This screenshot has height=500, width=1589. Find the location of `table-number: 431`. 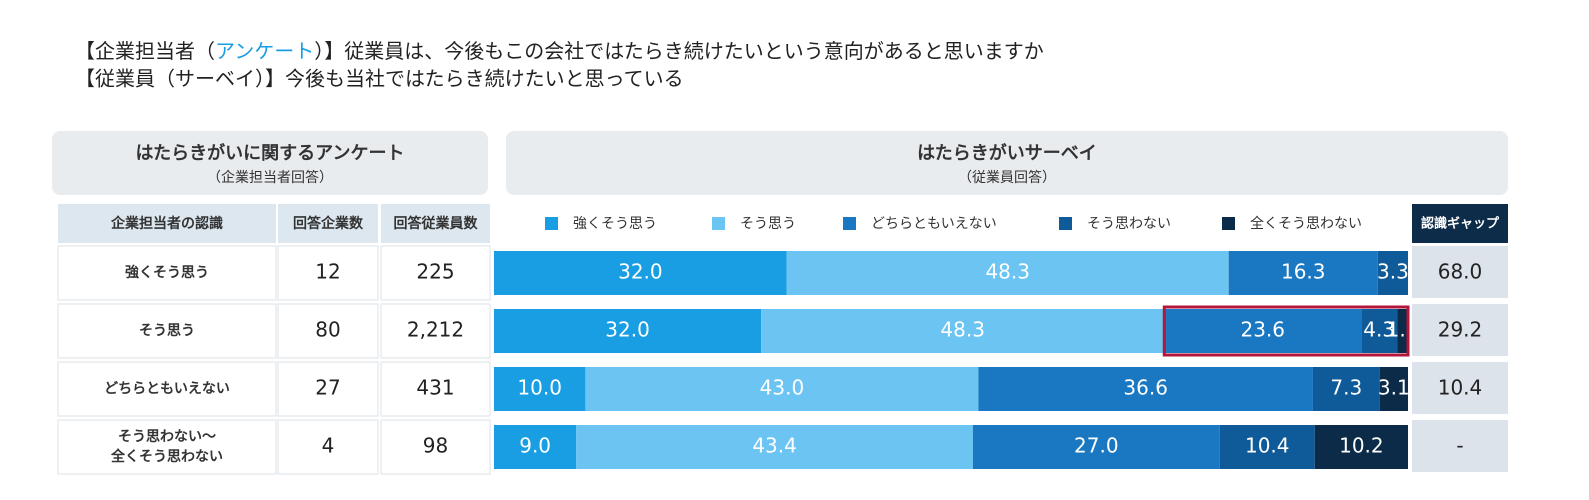

table-number: 431 is located at coordinates (435, 388).